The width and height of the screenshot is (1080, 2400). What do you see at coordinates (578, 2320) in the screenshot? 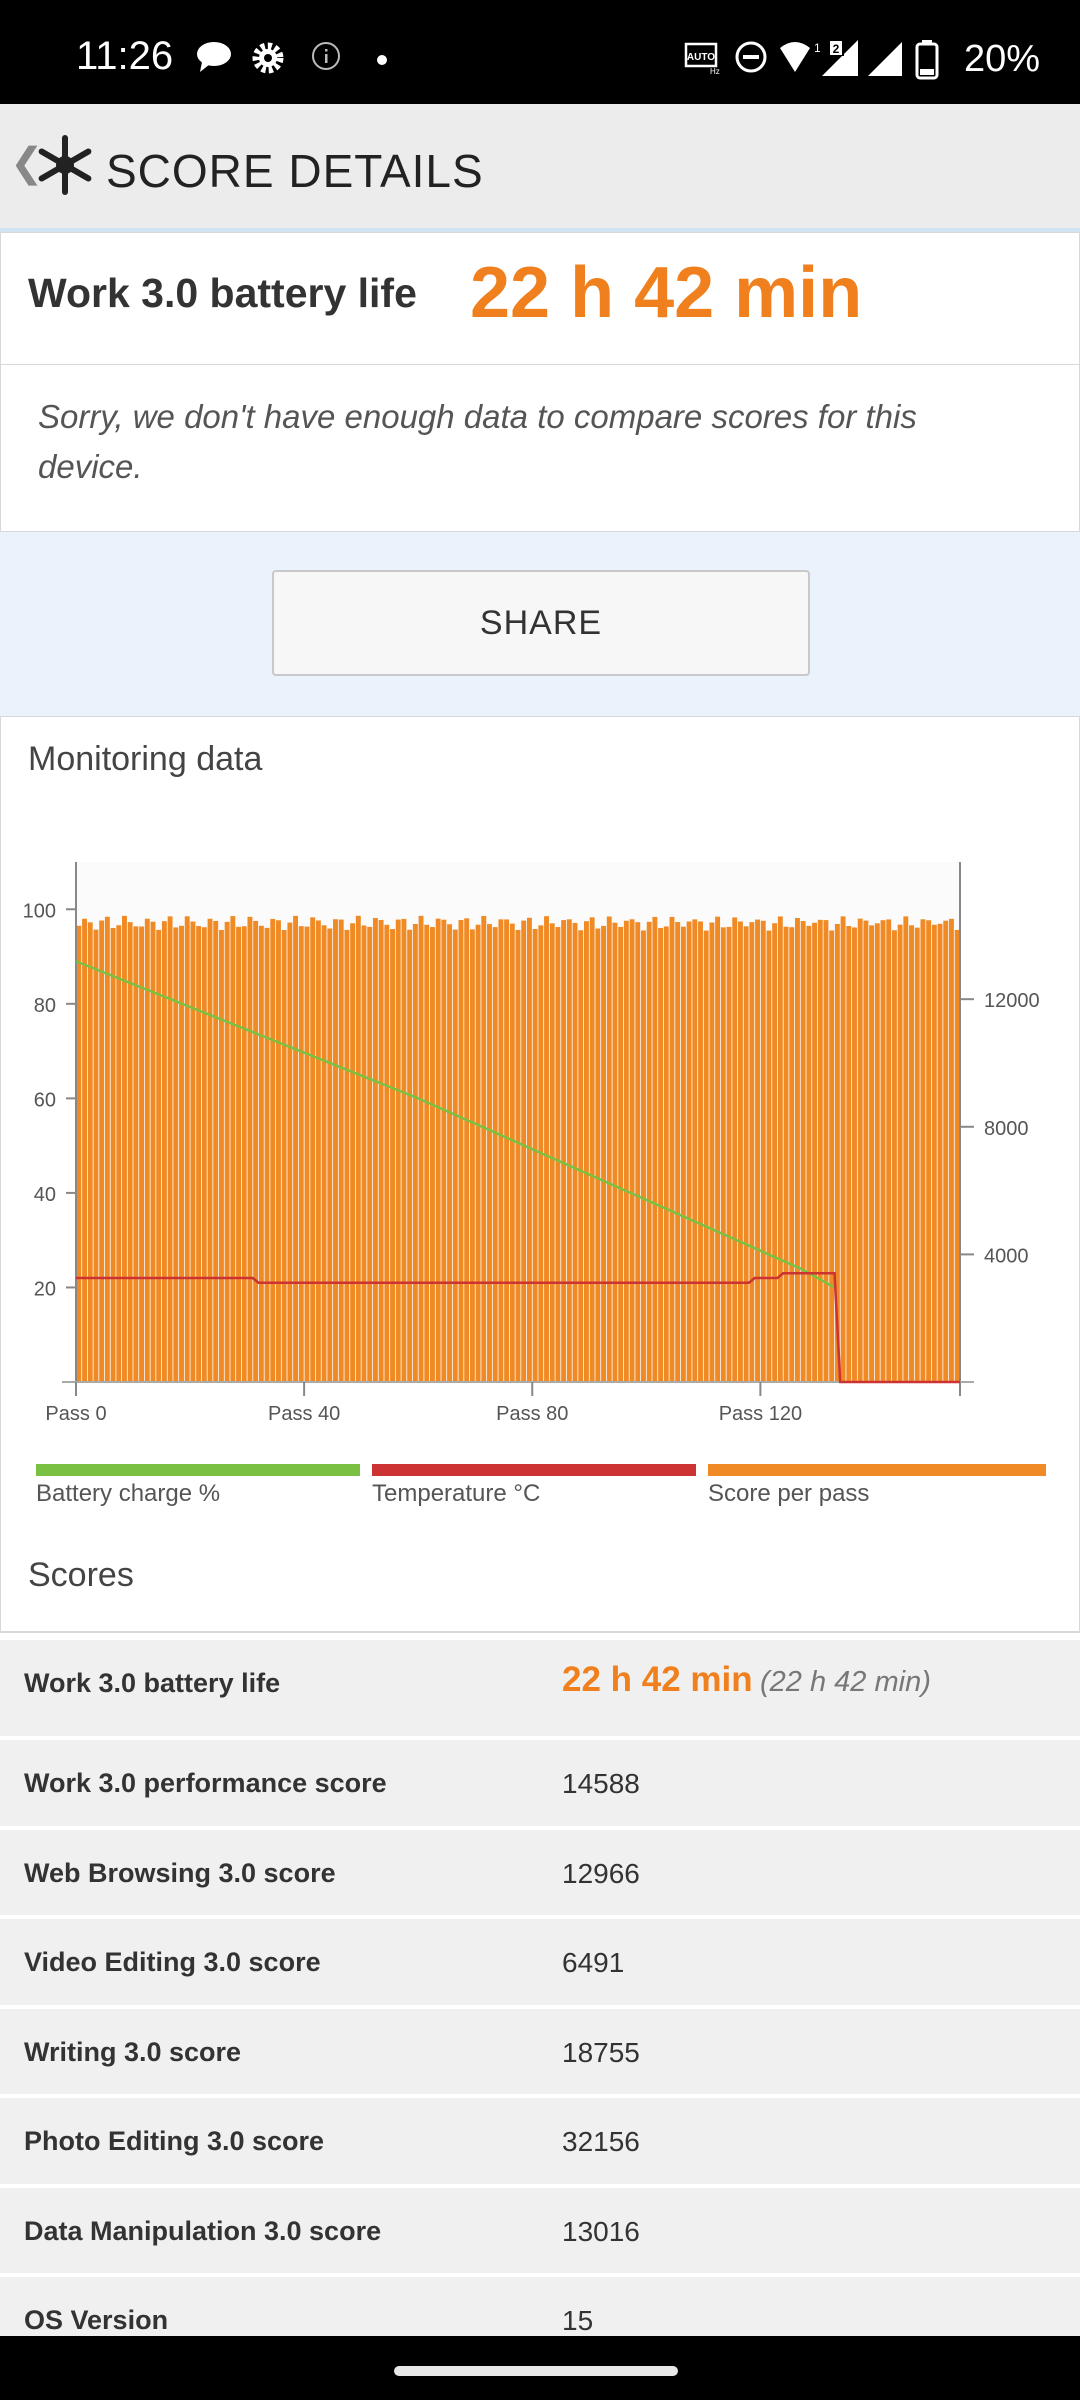
I see `row-value: 15` at bounding box center [578, 2320].